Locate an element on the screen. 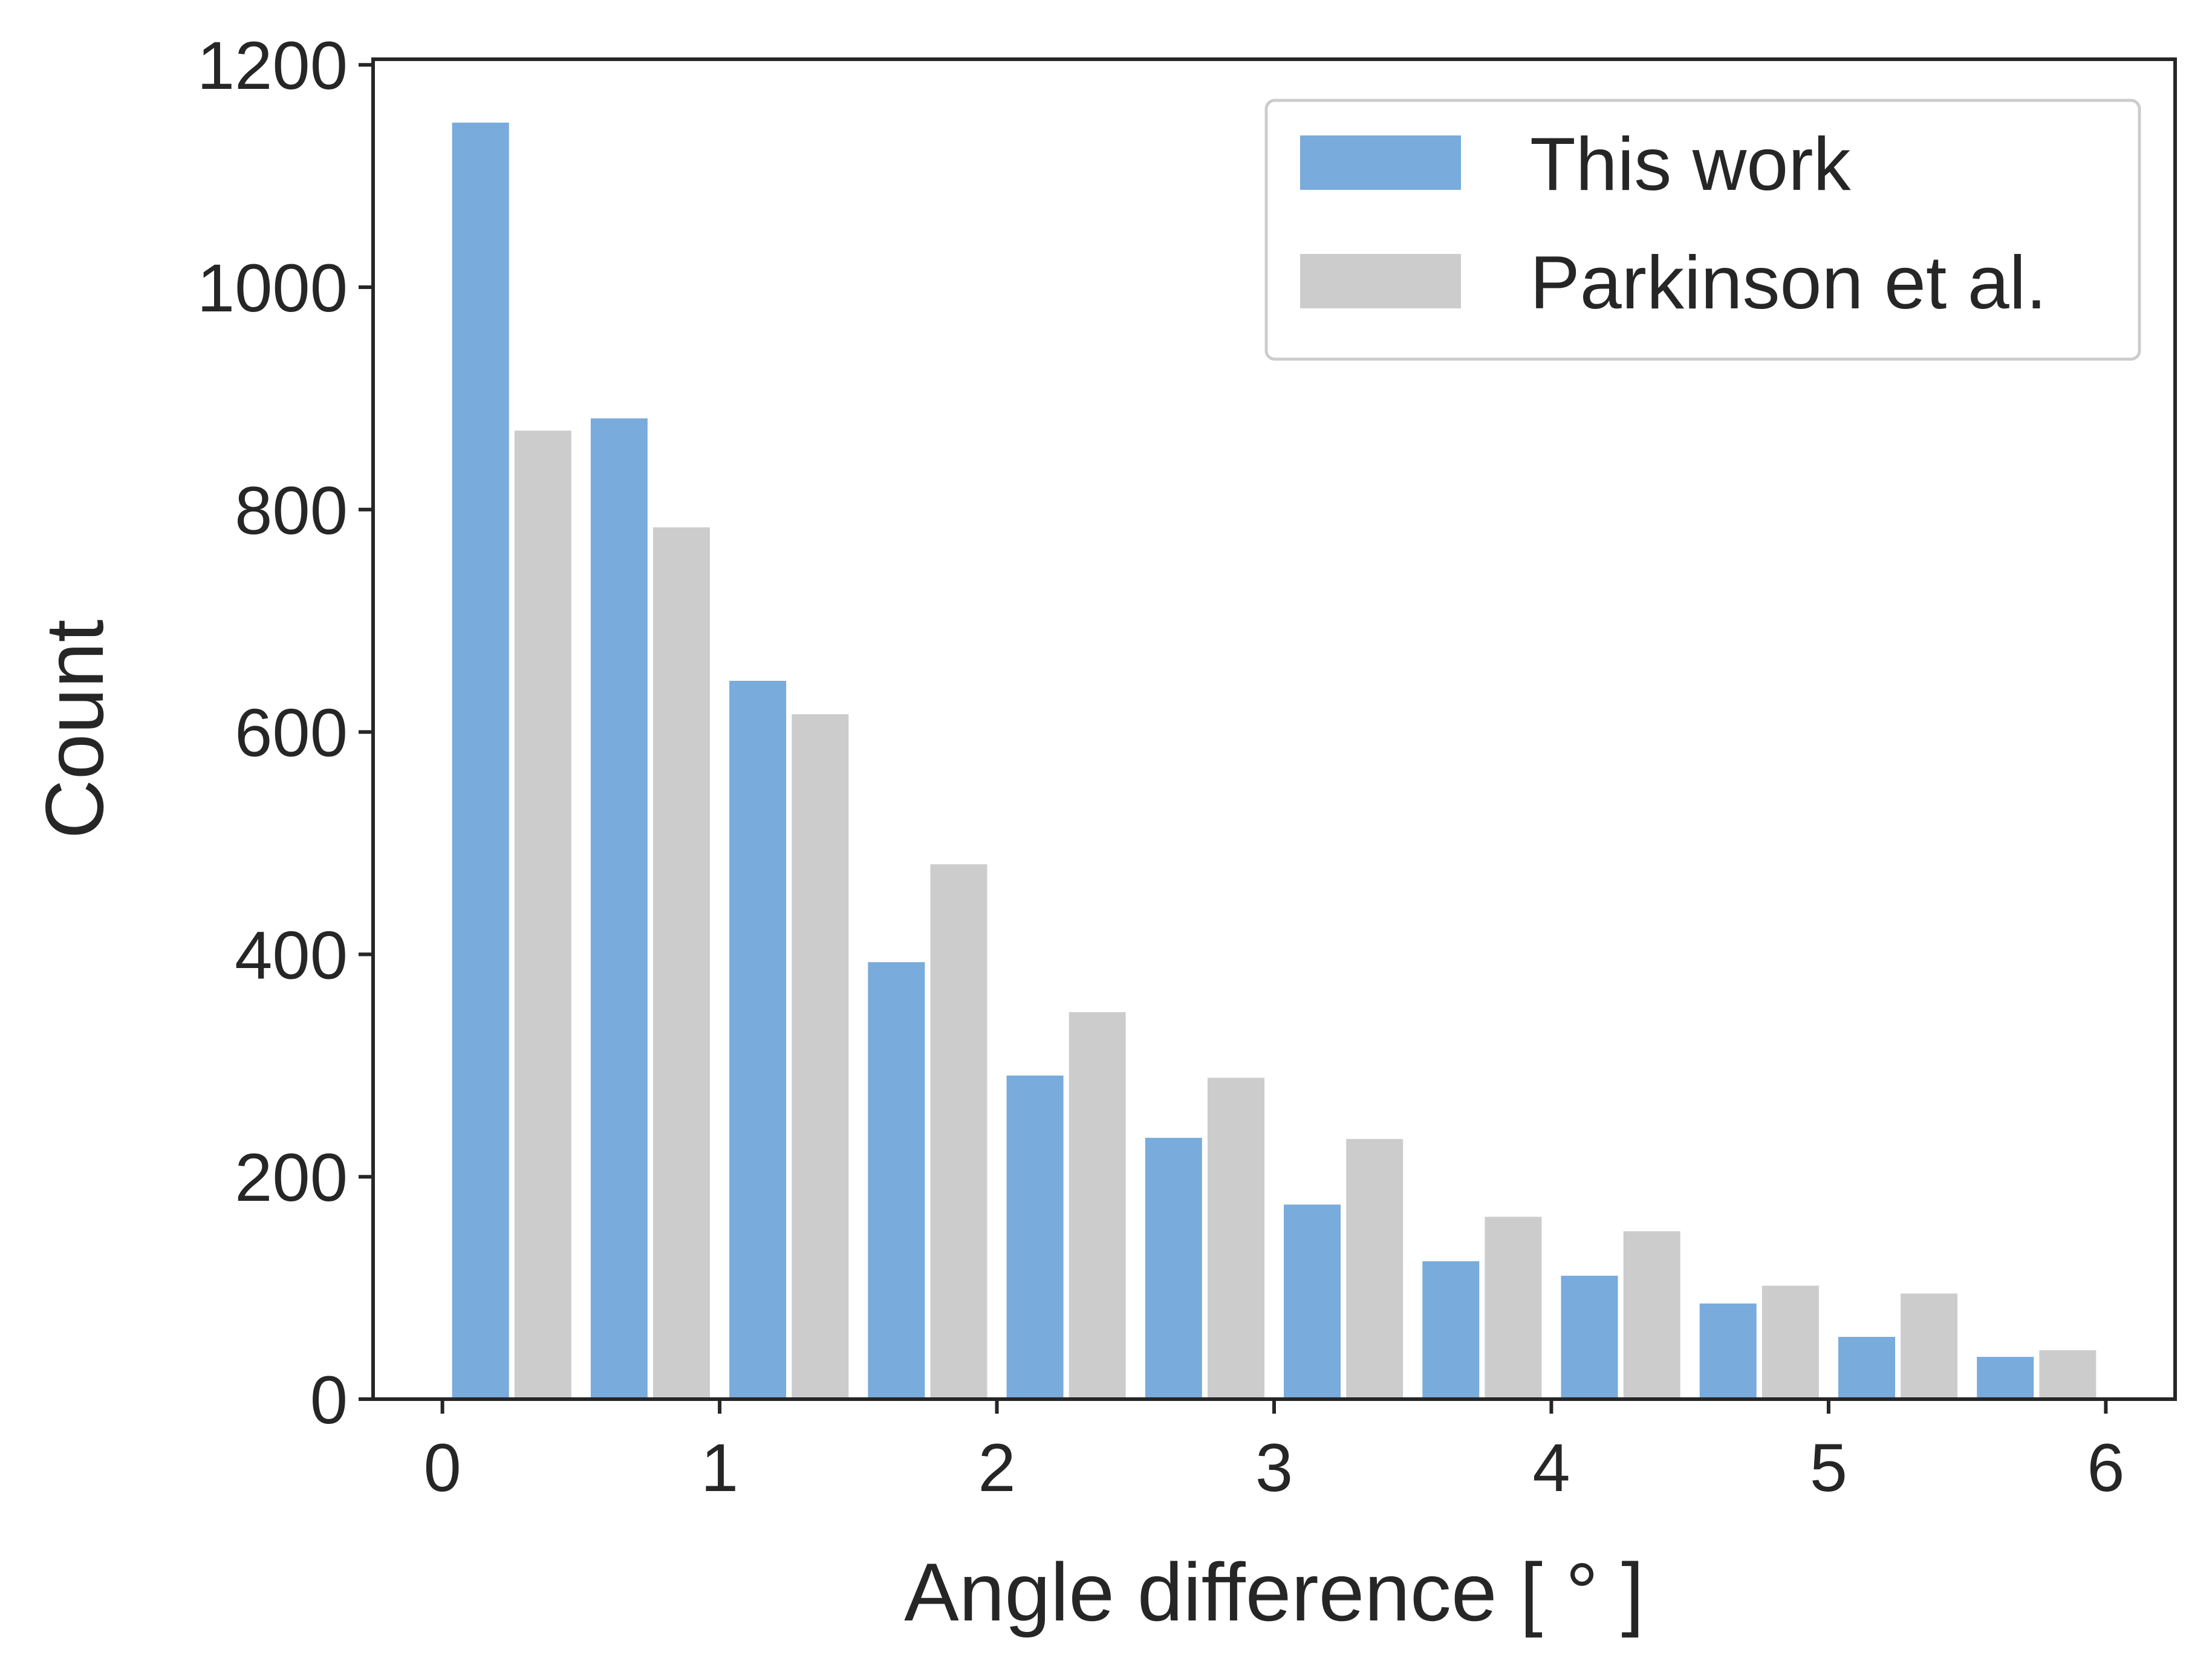 Image resolution: width=2212 pixels, height=1667 pixels. y-tick-label: 800 is located at coordinates (291, 510).